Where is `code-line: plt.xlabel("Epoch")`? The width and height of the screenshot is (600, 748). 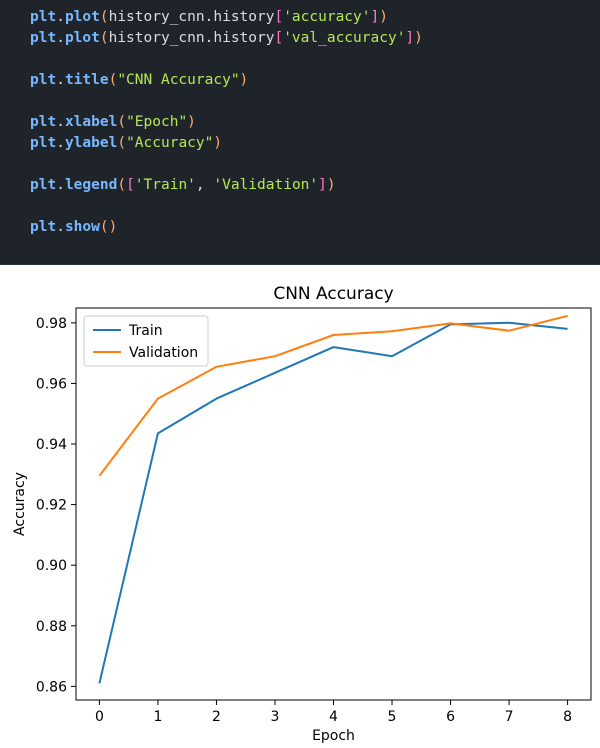
code-line: plt.xlabel("Epoch") is located at coordinates (226, 122).